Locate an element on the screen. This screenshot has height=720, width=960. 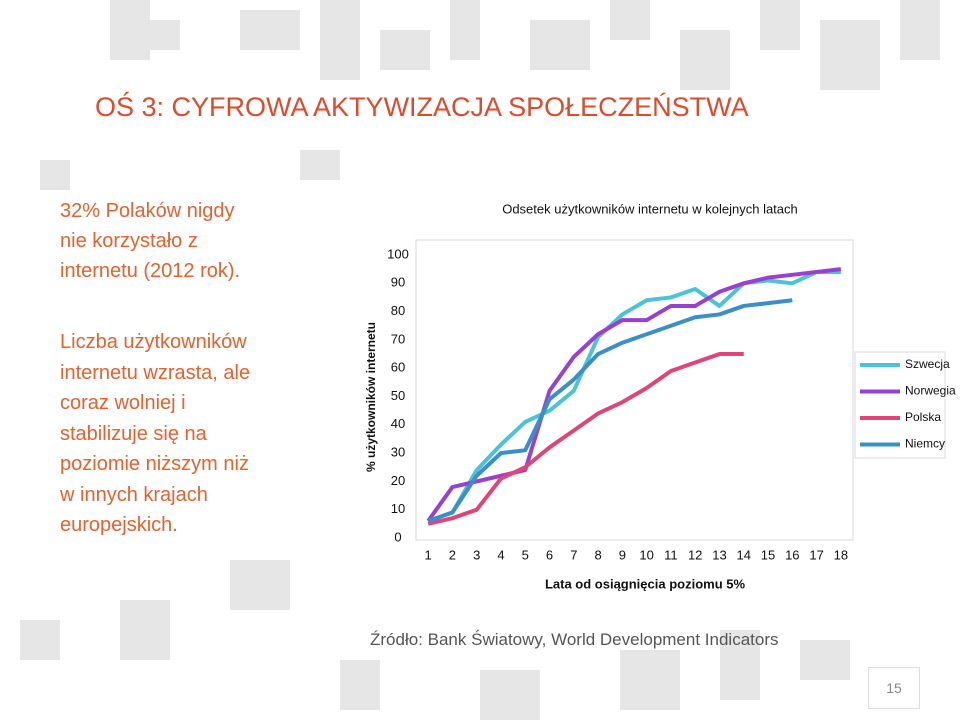
legend-box is located at coordinates (900, 405).